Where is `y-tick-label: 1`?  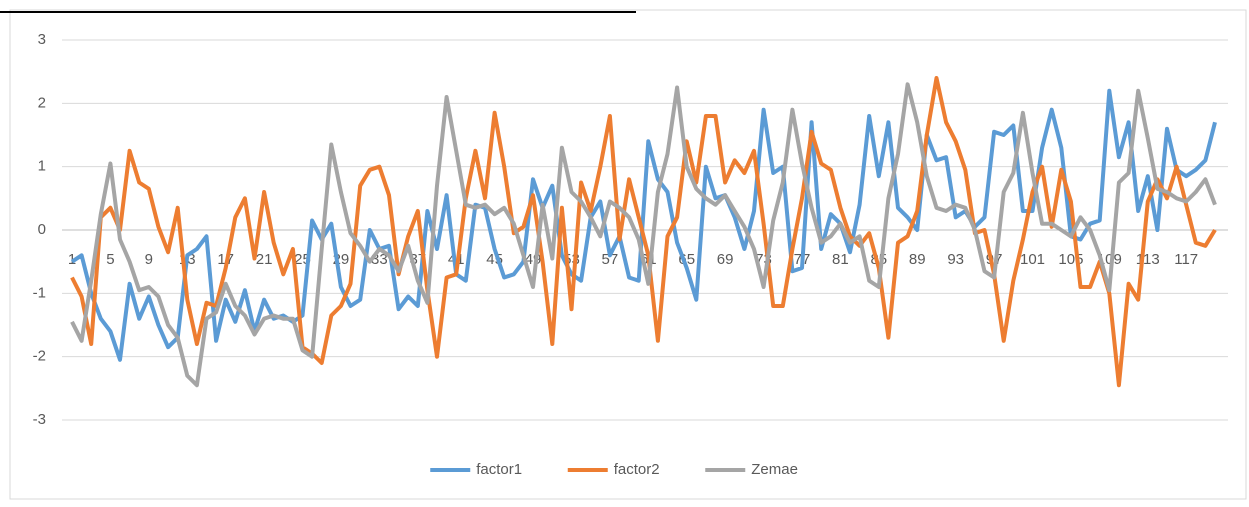
y-tick-label: 1 is located at coordinates (42, 166).